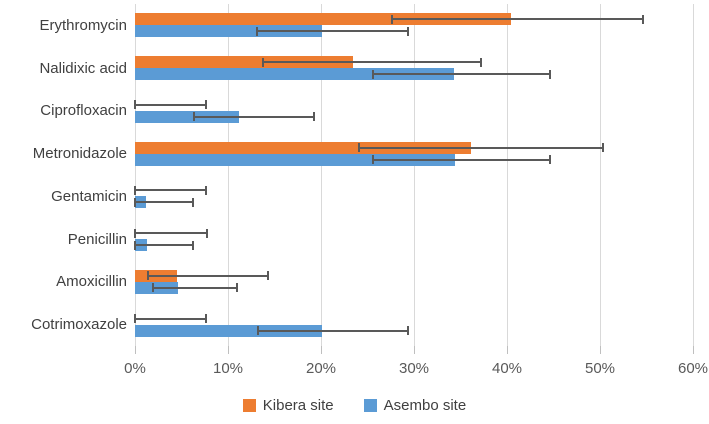  What do you see at coordinates (83, 68) in the screenshot?
I see `category-label-nalidixic-acid: Nalidixic acid` at bounding box center [83, 68].